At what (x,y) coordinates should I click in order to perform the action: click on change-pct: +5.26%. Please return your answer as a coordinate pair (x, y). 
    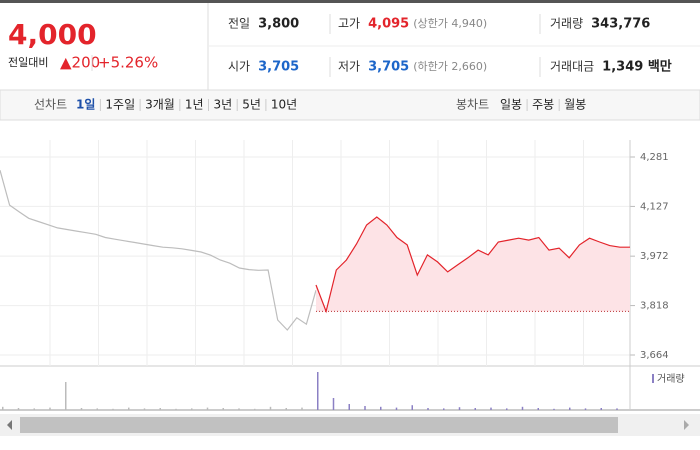
    Looking at the image, I should click on (128, 63).